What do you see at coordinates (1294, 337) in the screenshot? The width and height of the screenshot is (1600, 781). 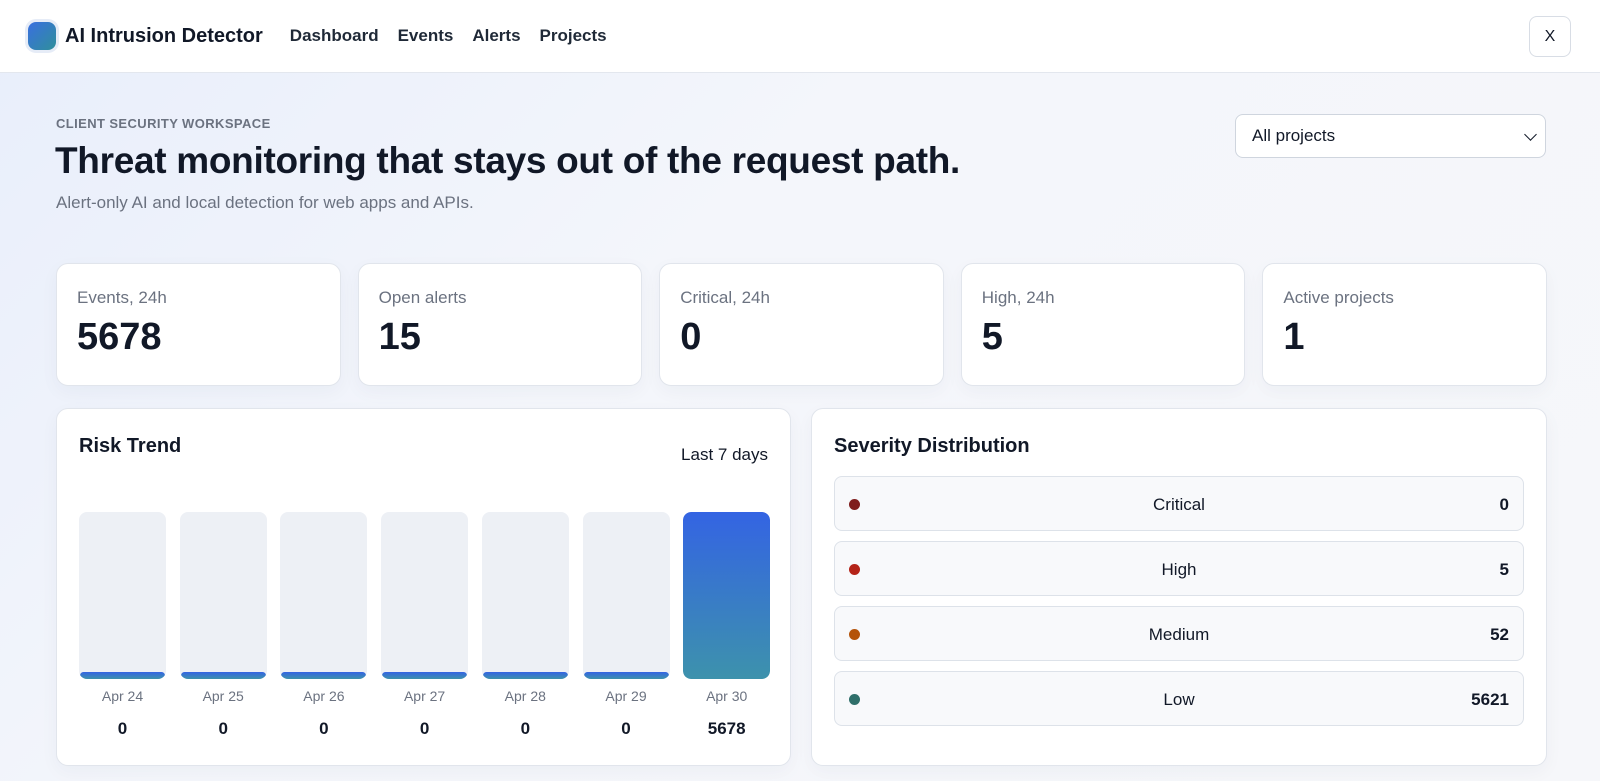 I see `stat-value: 1` at bounding box center [1294, 337].